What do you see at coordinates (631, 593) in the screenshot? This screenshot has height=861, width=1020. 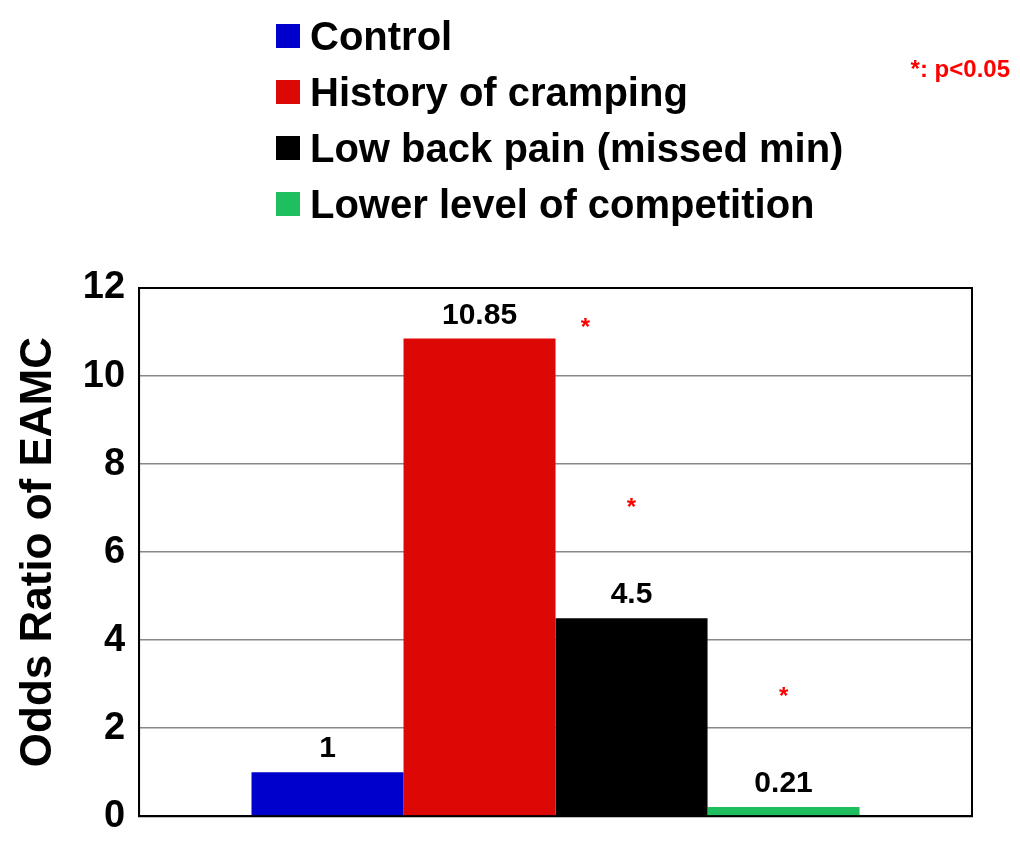 I see `data-label: 4.5` at bounding box center [631, 593].